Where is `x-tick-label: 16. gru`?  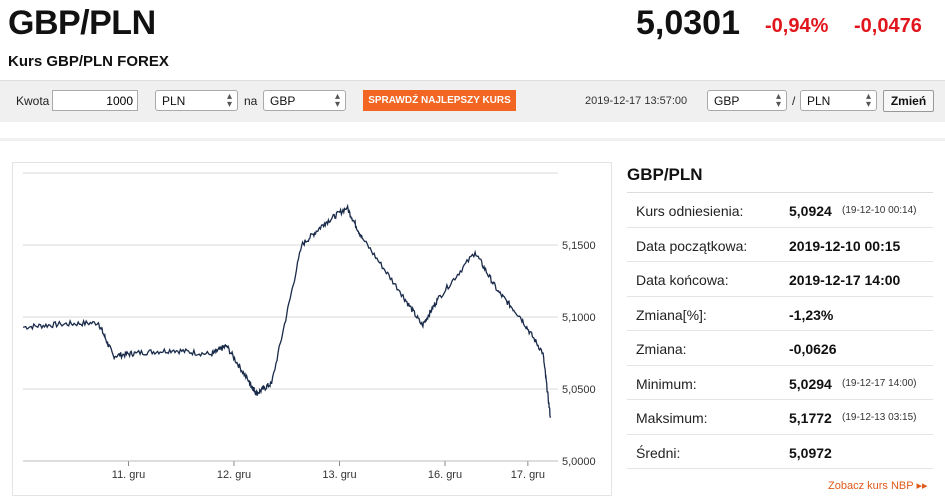 x-tick-label: 16. gru is located at coordinates (445, 475).